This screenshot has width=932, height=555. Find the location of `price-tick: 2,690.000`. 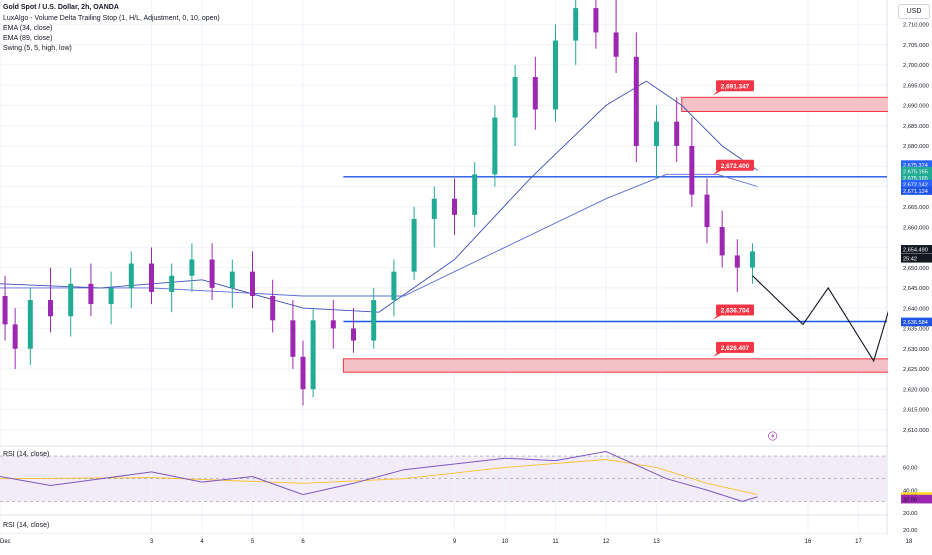

price-tick: 2,690.000 is located at coordinates (916, 107).